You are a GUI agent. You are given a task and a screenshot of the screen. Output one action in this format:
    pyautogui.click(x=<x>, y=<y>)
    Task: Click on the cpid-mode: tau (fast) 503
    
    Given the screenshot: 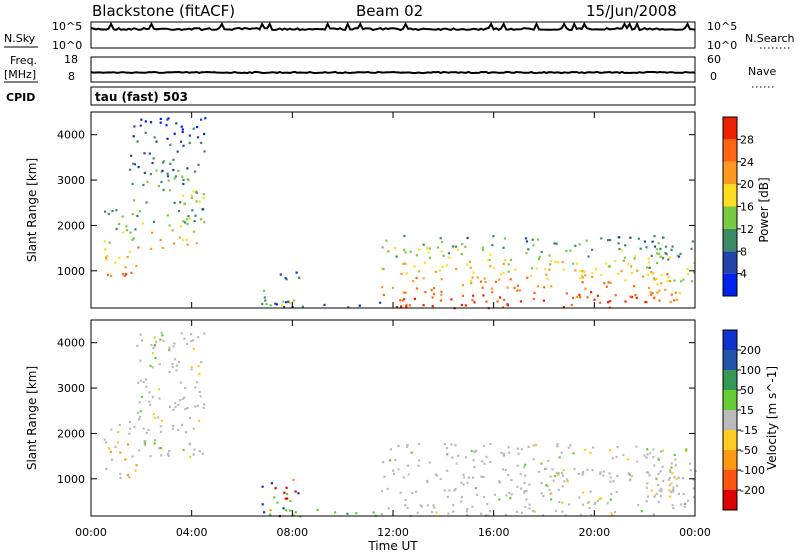 What is the action you would take?
    pyautogui.click(x=141, y=97)
    